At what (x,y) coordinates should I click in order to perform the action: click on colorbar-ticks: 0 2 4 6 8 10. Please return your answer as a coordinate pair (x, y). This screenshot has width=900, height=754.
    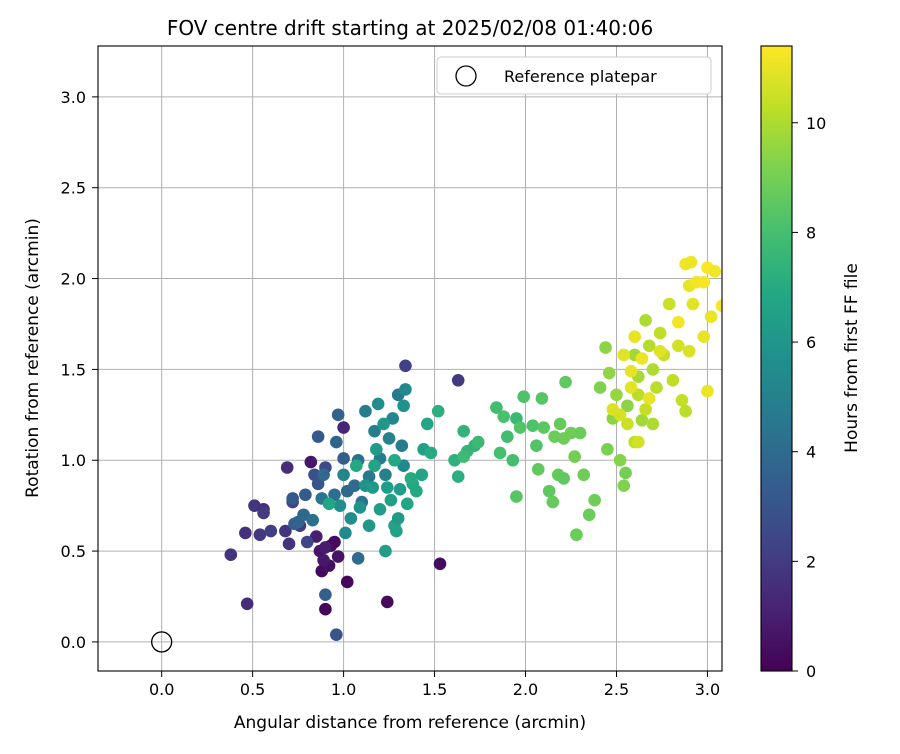
    Looking at the image, I should click on (809, 397).